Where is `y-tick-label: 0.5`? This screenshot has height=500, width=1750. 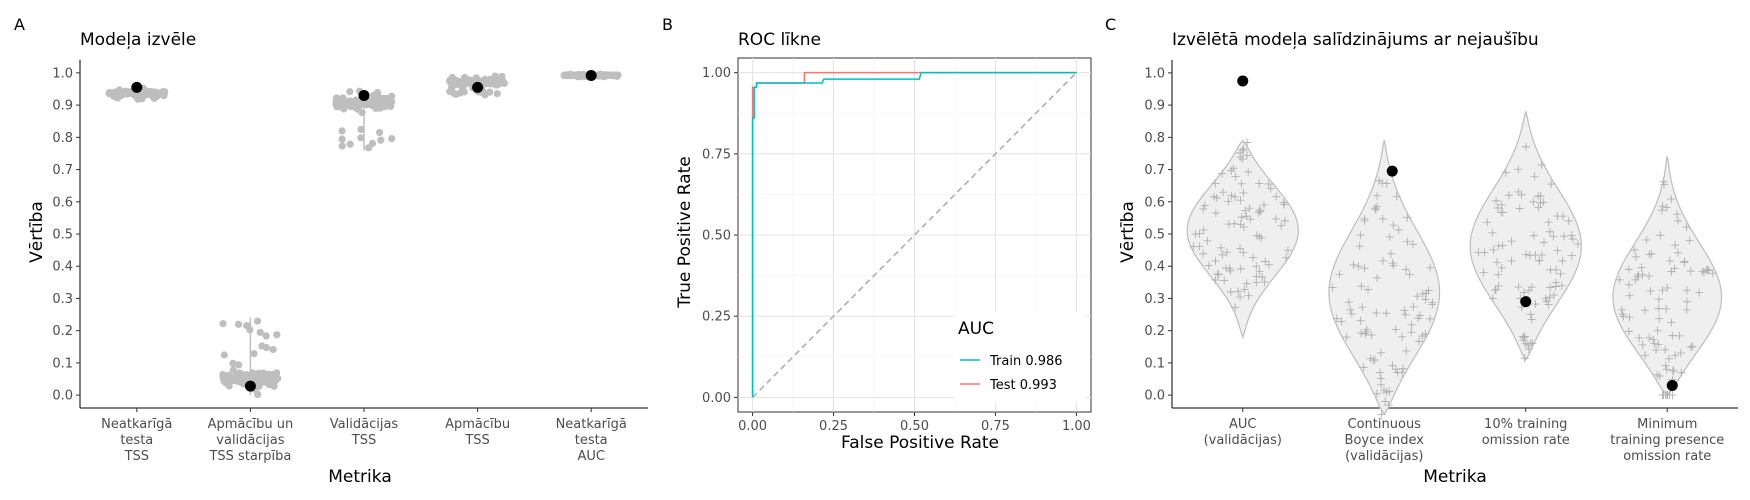 y-tick-label: 0.5 is located at coordinates (62, 235).